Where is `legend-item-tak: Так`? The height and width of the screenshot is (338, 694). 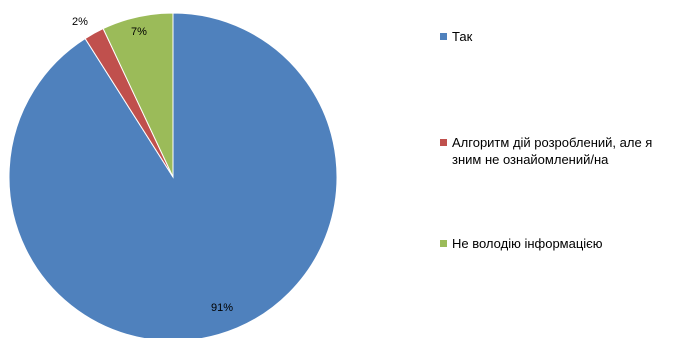
legend-item-tak: Так is located at coordinates (456, 36).